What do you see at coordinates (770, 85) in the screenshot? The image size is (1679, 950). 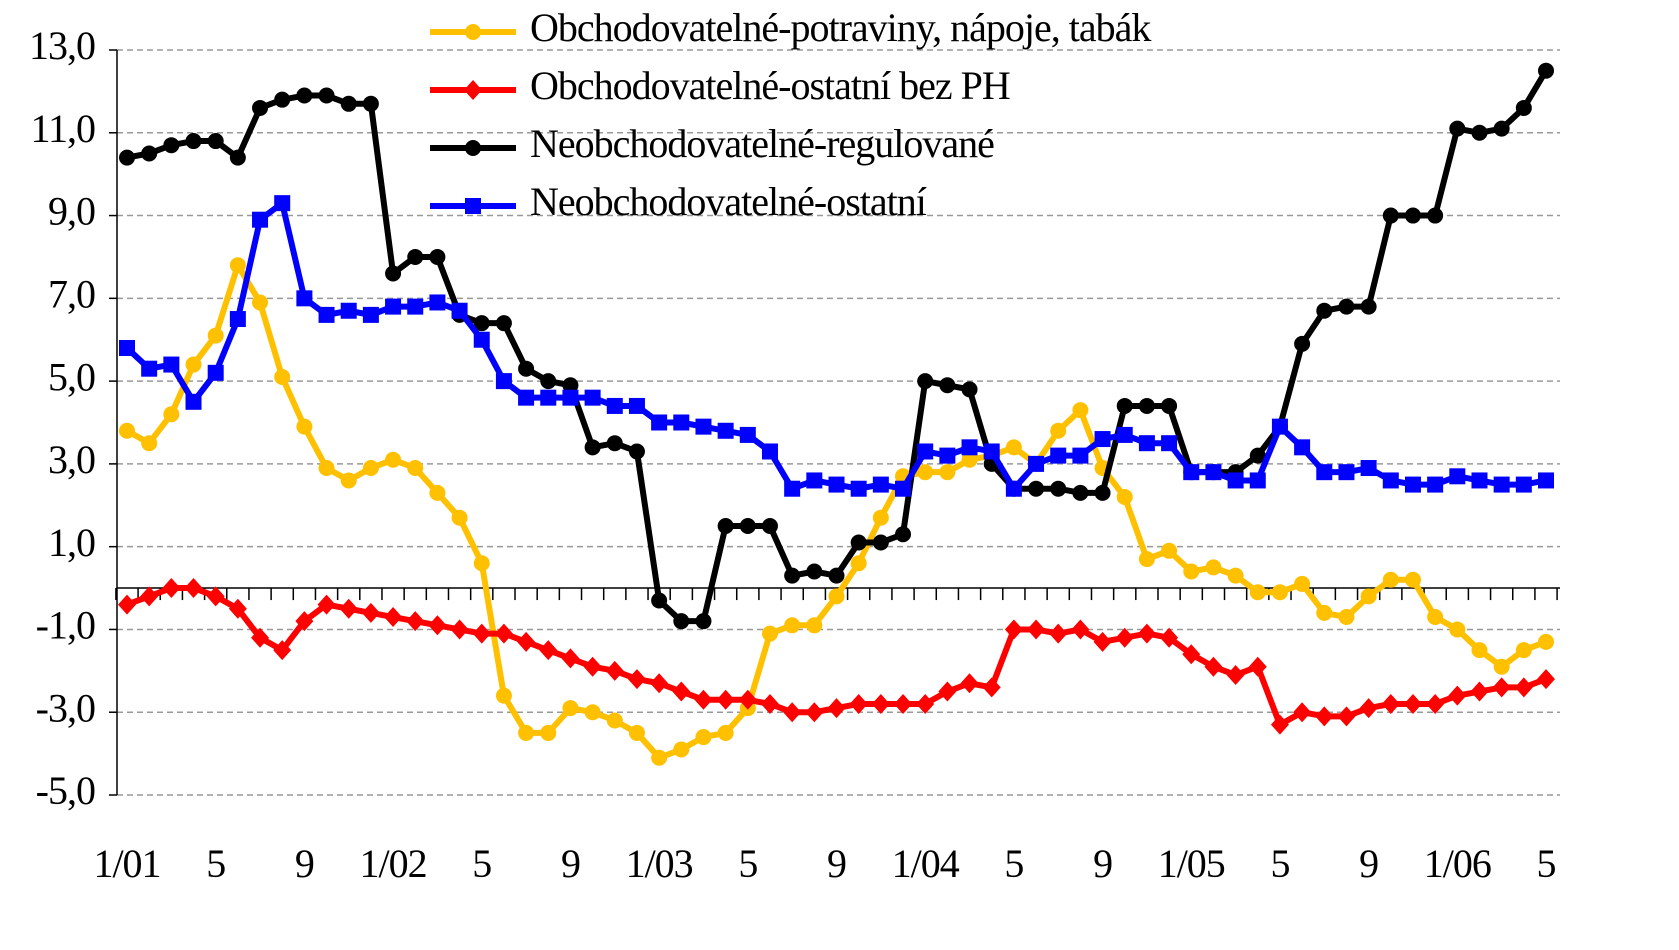 I see `legend-label: Obchodovatelné-ostatní bez PH` at bounding box center [770, 85].